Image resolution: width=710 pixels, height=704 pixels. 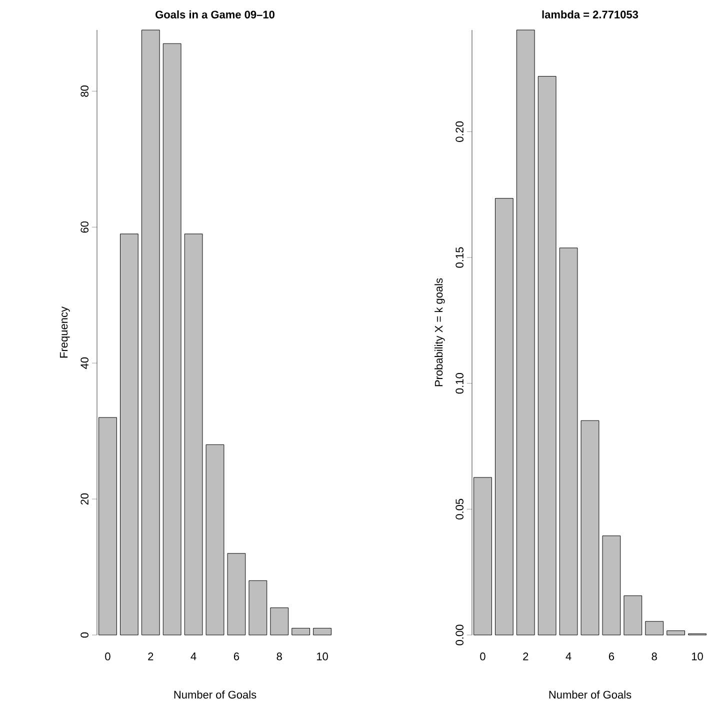 I want to click on y-axis-title: Frequency, so click(x=65, y=332).